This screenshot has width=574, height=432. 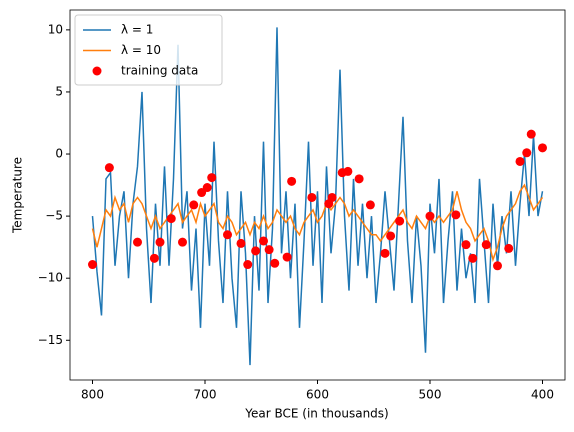 What do you see at coordinates (54, 216) in the screenshot?
I see `y-tick-label: −5` at bounding box center [54, 216].